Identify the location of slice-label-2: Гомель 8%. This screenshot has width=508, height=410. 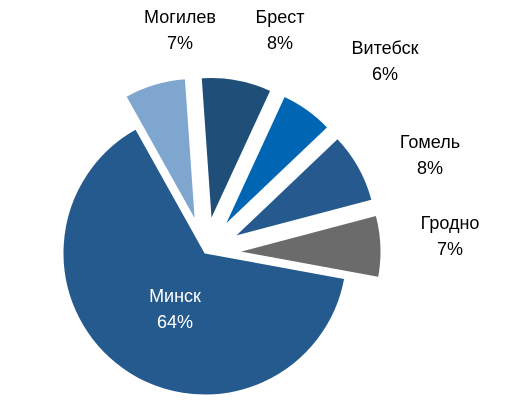
(430, 155).